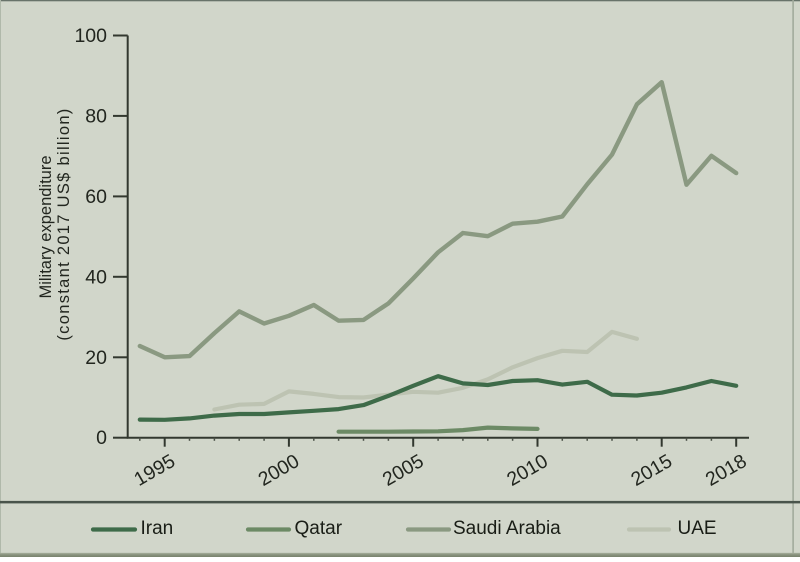  I want to click on svg-text: 40, so click(96, 277).